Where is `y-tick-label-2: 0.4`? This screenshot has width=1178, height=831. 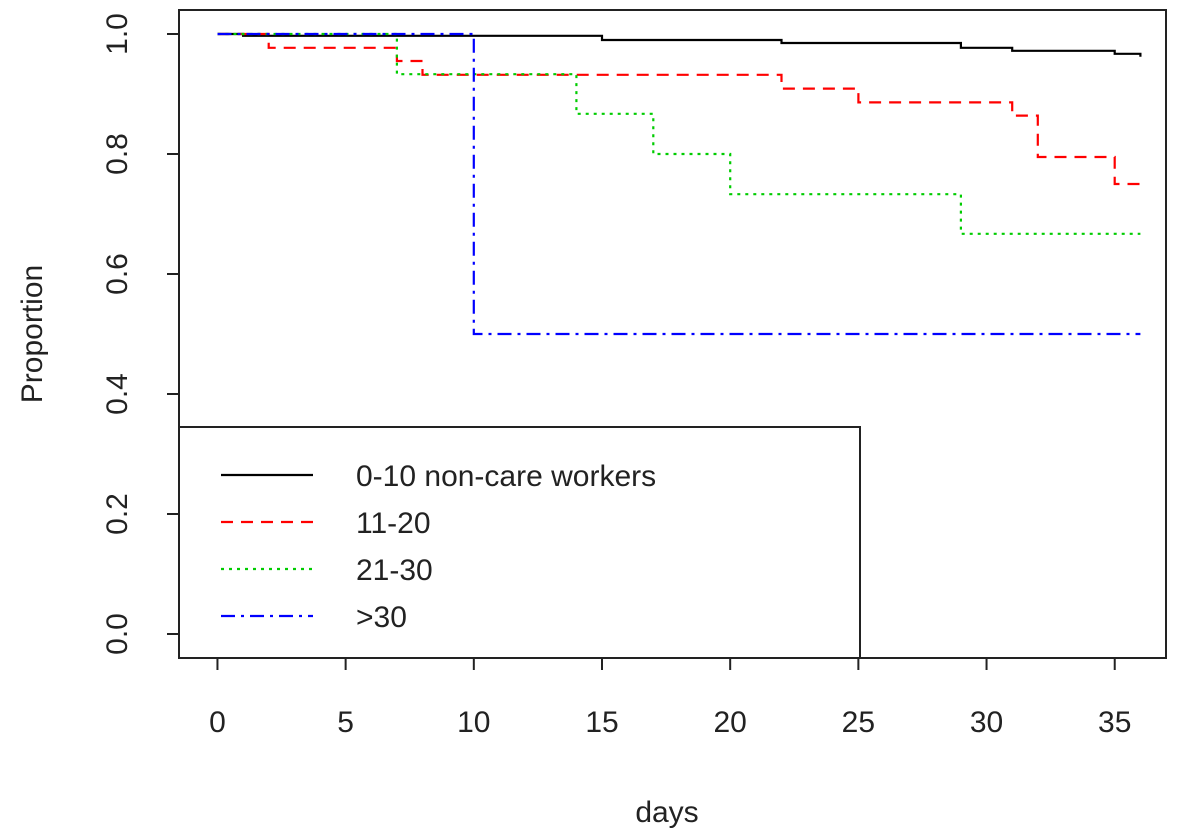
y-tick-label-2: 0.4 is located at coordinates (117, 394).